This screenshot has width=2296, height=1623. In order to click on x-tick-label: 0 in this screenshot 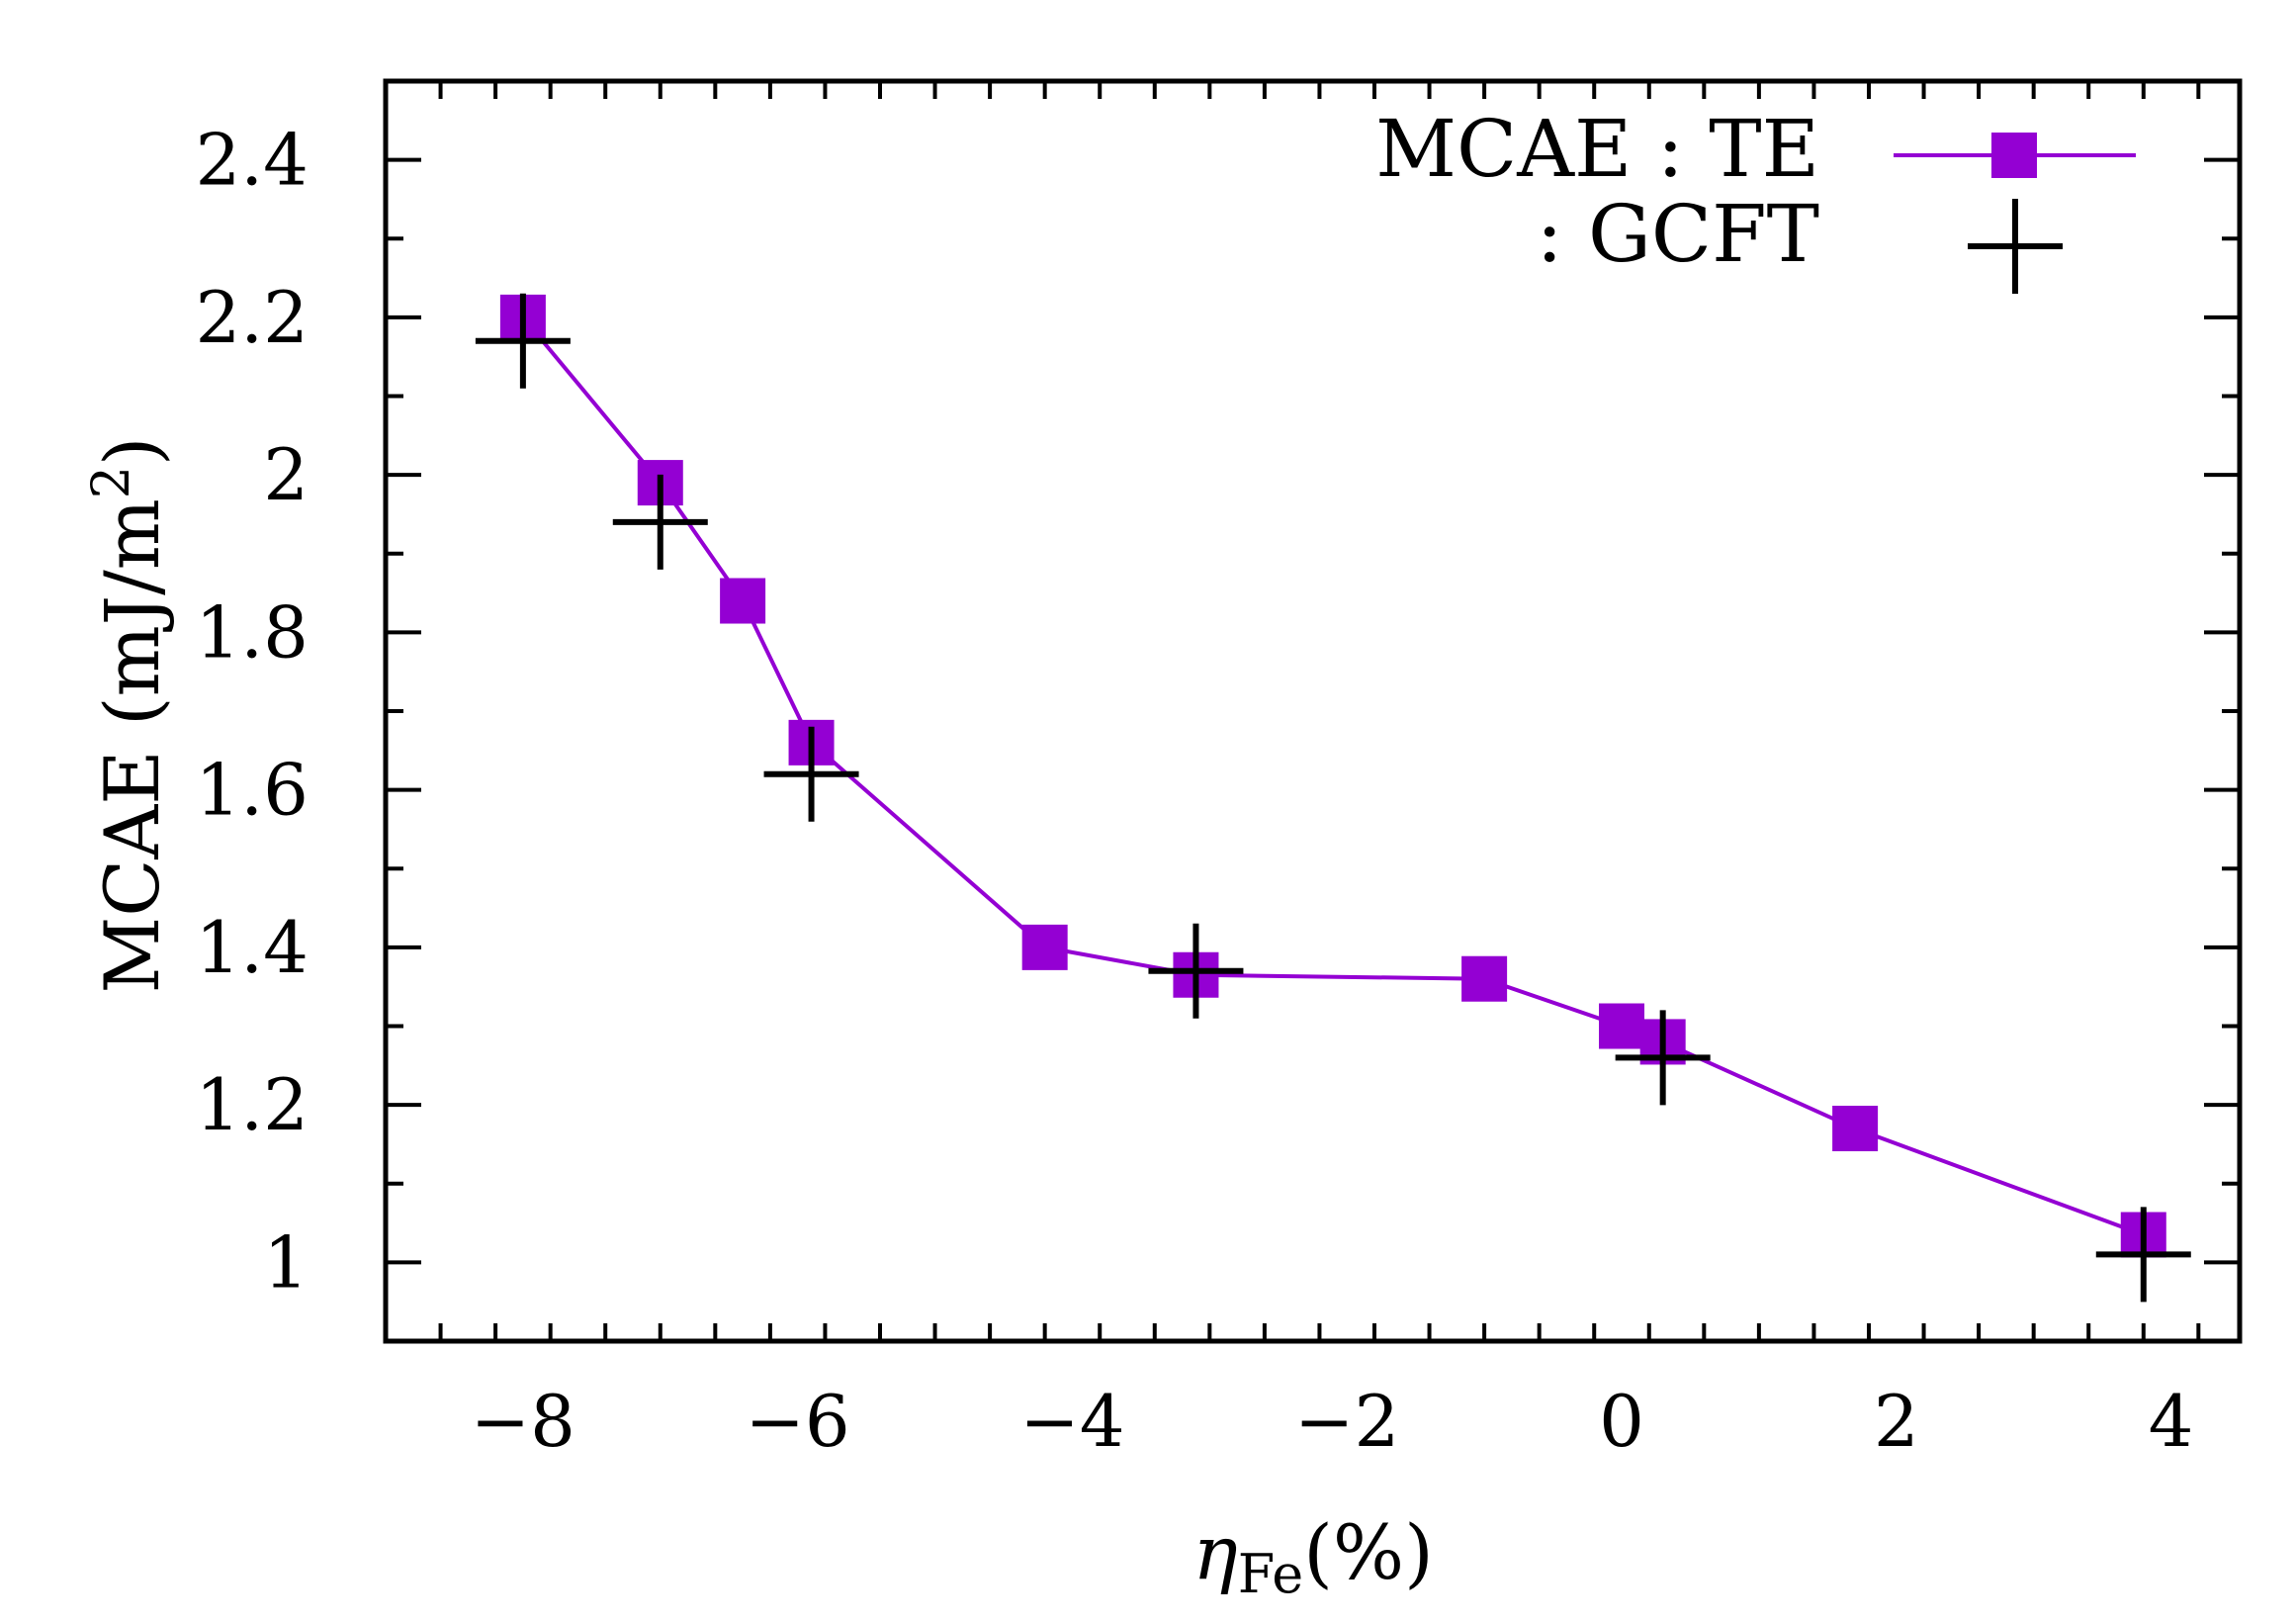, I will do `click(1622, 1421)`.